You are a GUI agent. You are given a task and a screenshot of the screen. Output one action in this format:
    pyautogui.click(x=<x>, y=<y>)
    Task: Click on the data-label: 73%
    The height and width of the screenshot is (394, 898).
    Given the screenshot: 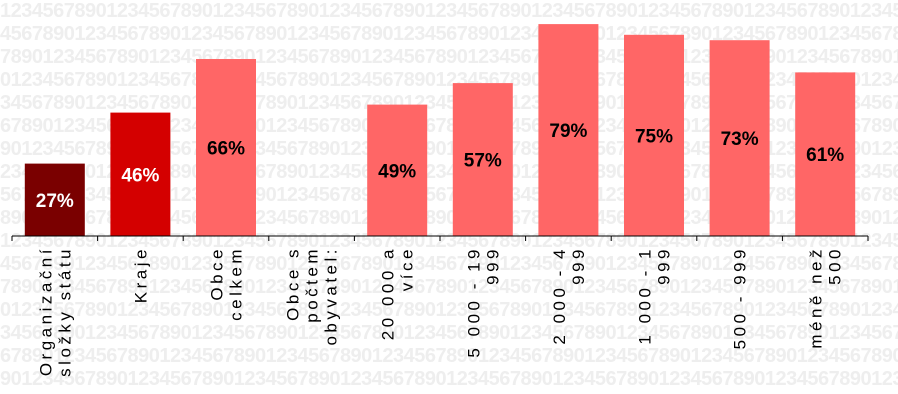 What is the action you would take?
    pyautogui.click(x=740, y=139)
    